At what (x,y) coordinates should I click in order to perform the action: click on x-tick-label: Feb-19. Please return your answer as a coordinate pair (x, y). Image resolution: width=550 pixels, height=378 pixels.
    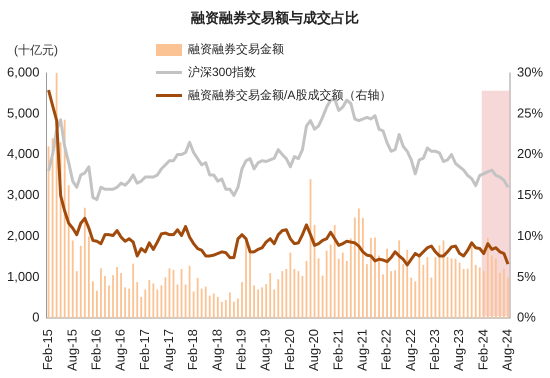
    Looking at the image, I should click on (241, 349).